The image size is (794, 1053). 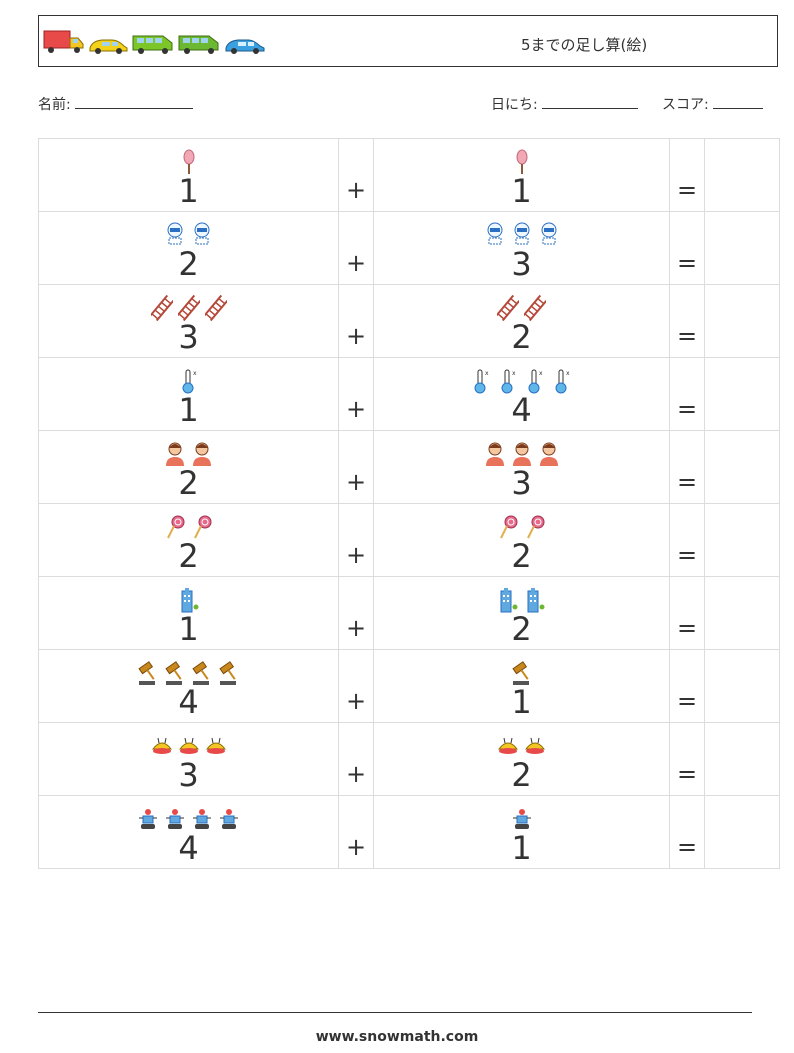 I want to click on name-field: 名前:, so click(x=115, y=104).